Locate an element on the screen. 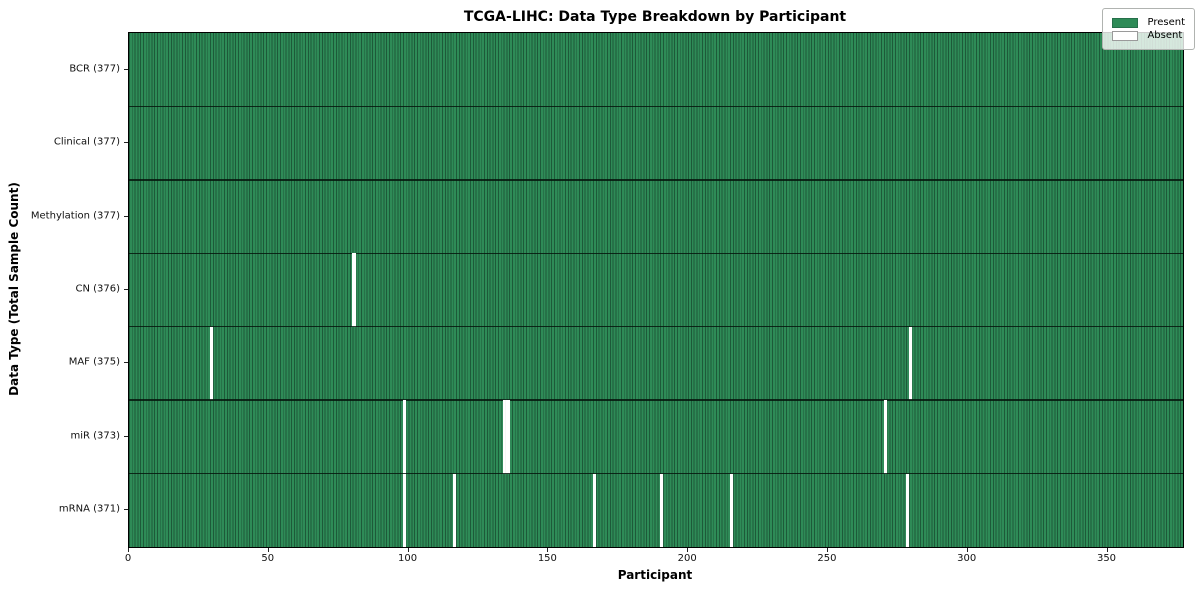  x-tick-label: 250 is located at coordinates (827, 558).